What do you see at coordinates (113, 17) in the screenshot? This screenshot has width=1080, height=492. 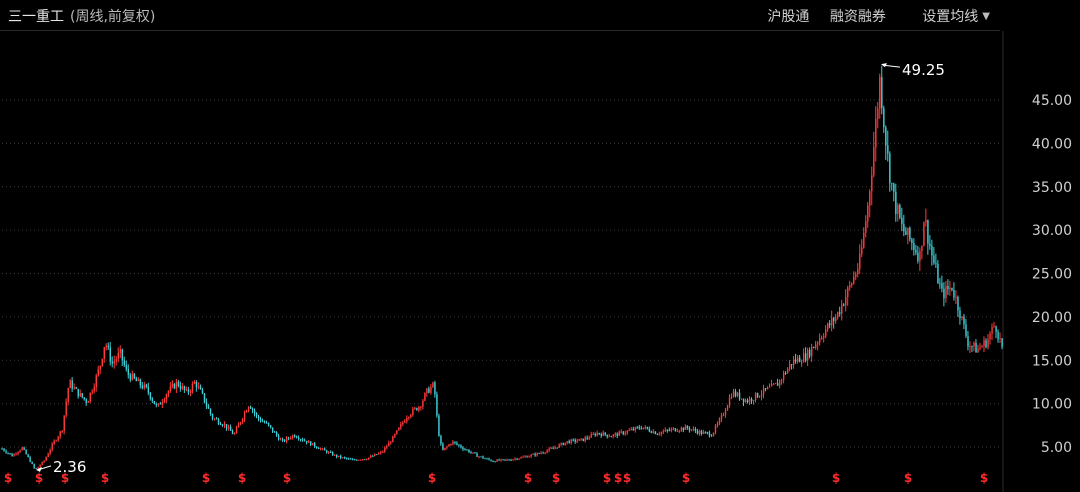 I see `chart-mode: (周线,前复权)` at bounding box center [113, 17].